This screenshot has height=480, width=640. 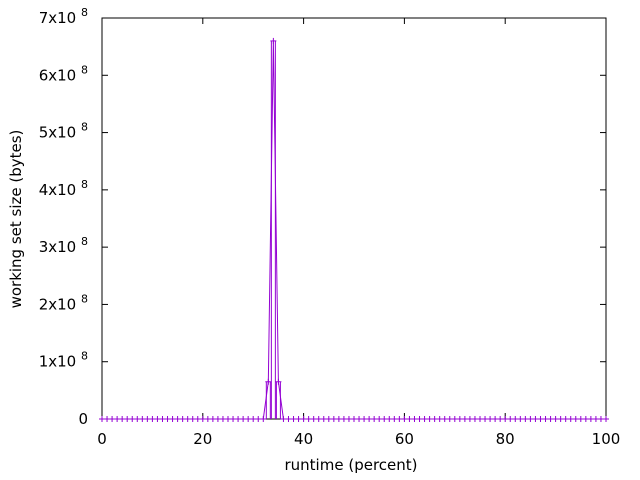 I want to click on y-tick-label: 2x10 8, so click(x=63, y=302).